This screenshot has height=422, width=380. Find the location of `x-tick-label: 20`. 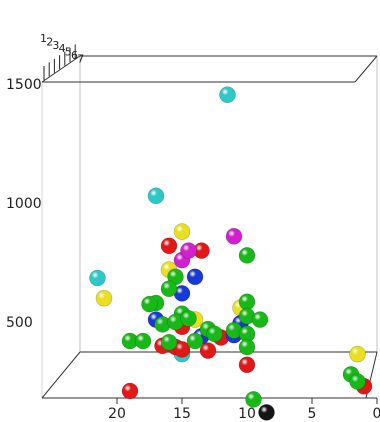

x-tick-label: 20 is located at coordinates (117, 414).